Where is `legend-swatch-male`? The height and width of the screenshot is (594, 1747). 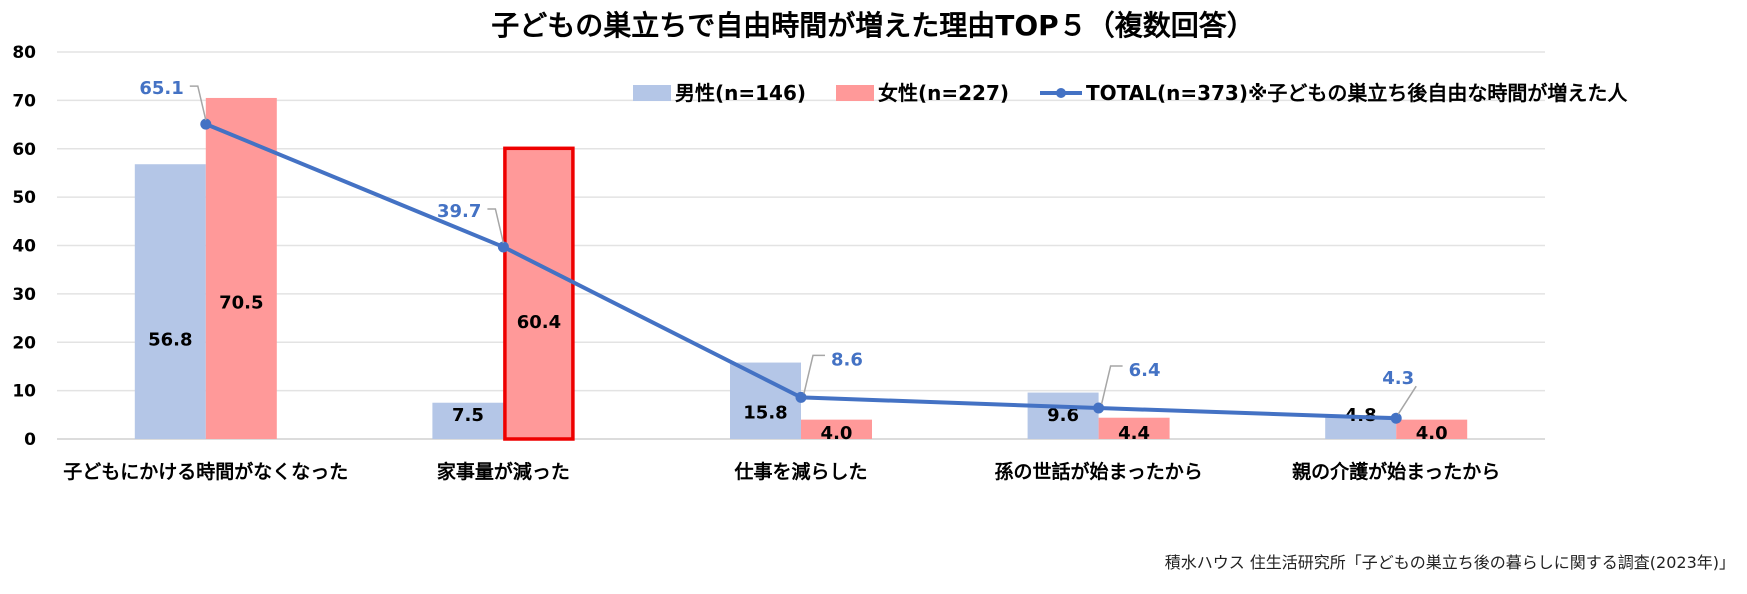 legend-swatch-male is located at coordinates (652, 93).